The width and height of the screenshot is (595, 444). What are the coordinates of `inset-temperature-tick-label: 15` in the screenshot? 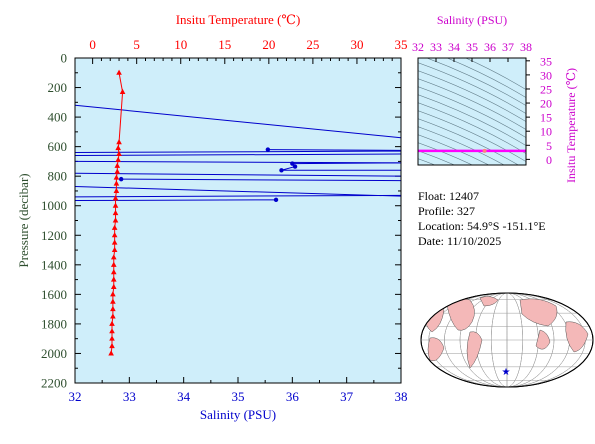 It's located at (546, 118).